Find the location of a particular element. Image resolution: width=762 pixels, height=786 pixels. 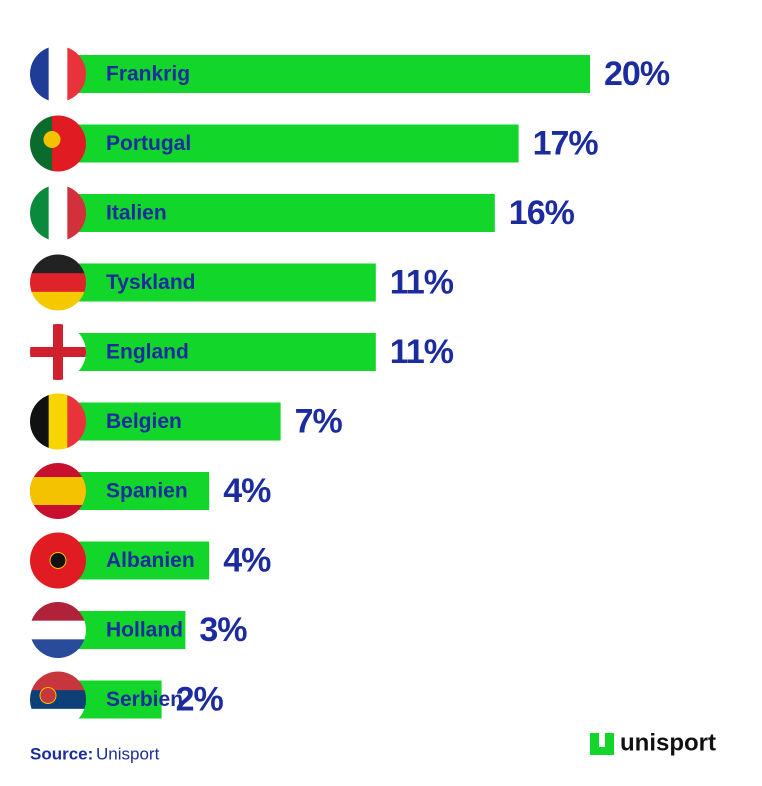

logo-text: unisport is located at coordinates (668, 742).